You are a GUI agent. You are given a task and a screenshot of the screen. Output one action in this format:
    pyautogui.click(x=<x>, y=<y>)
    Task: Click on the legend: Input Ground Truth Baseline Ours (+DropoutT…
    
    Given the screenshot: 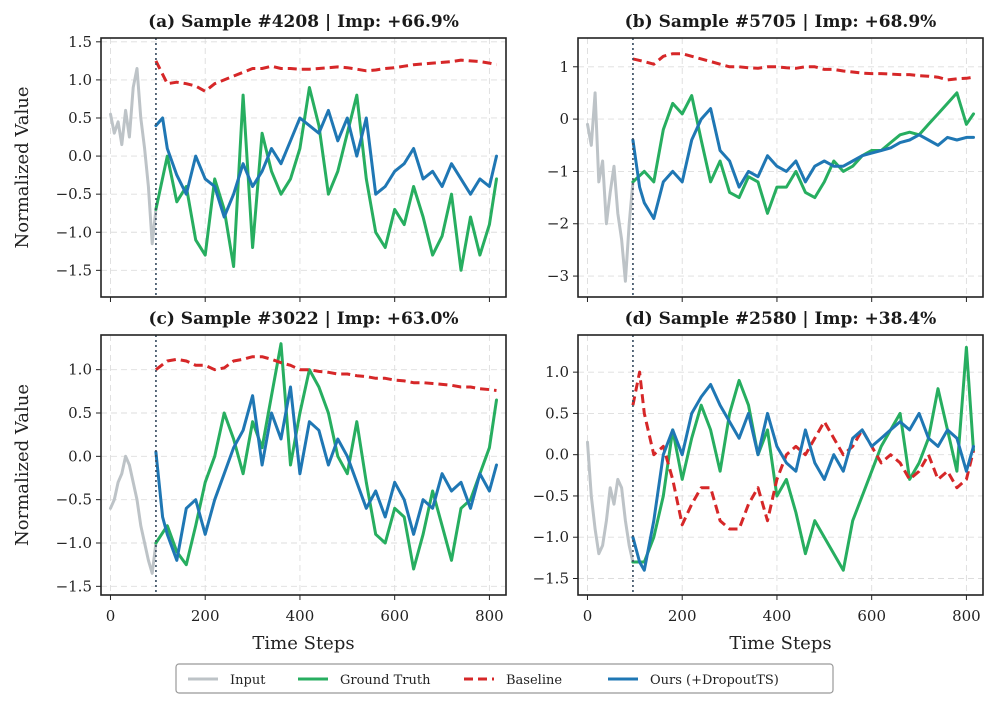 What is the action you would take?
    pyautogui.click(x=504, y=678)
    